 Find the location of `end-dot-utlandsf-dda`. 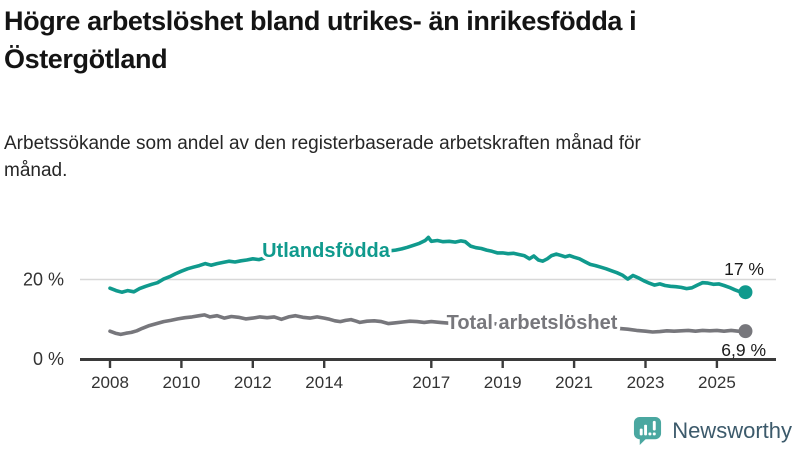

end-dot-utlandsf-dda is located at coordinates (745, 292).